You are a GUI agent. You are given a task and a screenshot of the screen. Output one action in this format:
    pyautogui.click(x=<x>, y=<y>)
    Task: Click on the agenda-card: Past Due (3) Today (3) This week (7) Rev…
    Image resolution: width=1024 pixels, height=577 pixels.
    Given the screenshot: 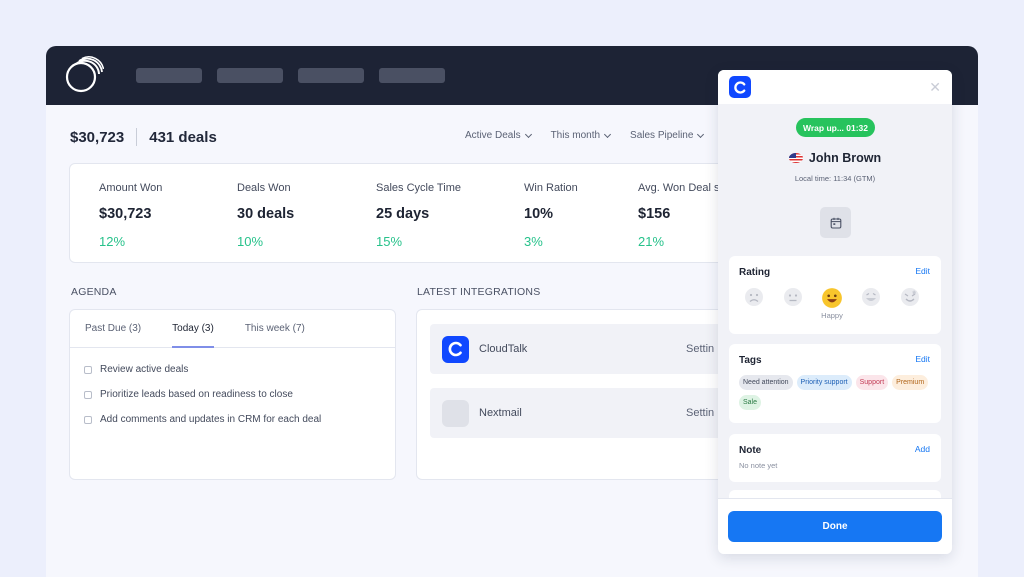 What is the action you would take?
    pyautogui.click(x=232, y=394)
    